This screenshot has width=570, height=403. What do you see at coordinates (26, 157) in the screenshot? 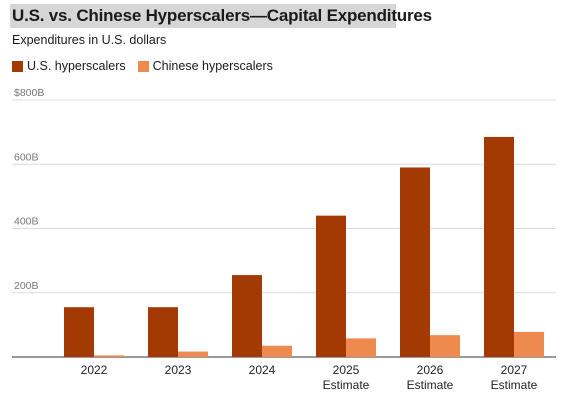
I see `y-tick-label: 600B` at bounding box center [26, 157].